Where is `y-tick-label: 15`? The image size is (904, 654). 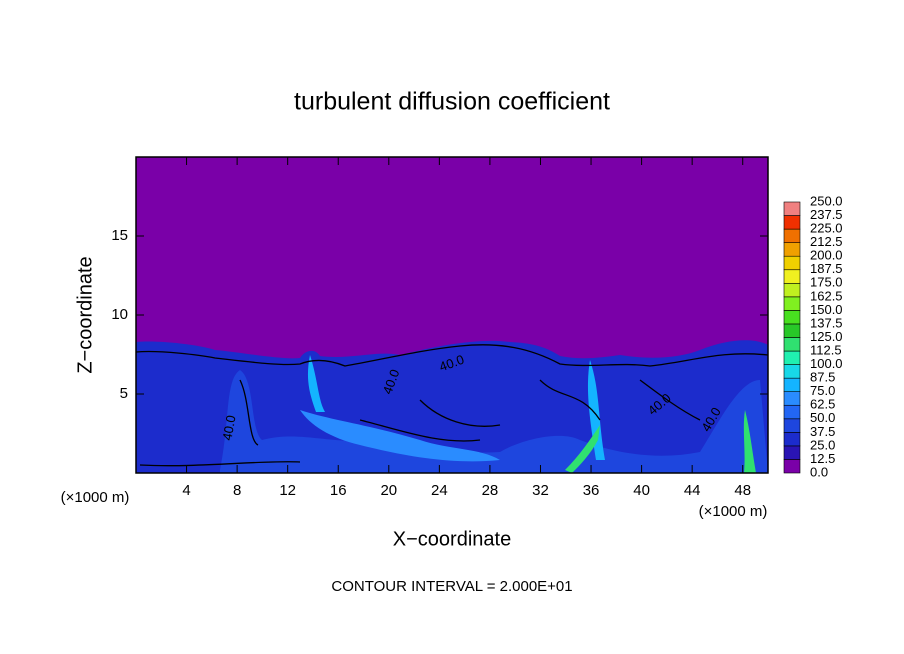 y-tick-label: 15 is located at coordinates (119, 235).